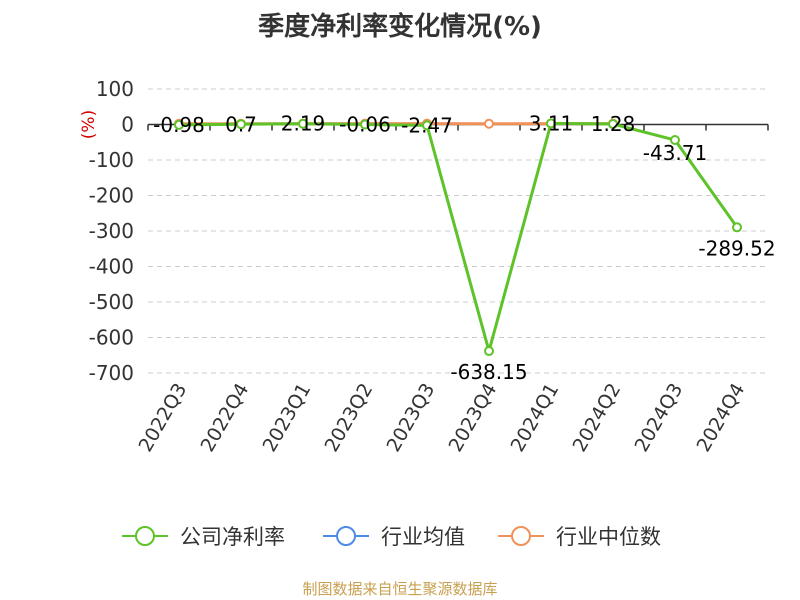 This screenshot has width=800, height=600. Describe the element at coordinates (89, 124) in the screenshot. I see `y-axis-unit: (%)` at that location.